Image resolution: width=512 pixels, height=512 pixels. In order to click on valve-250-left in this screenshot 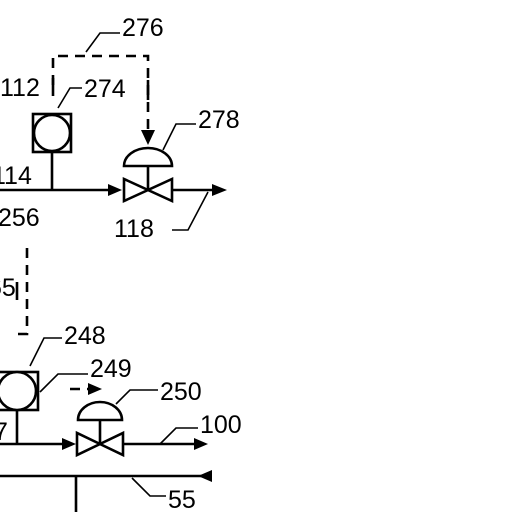, I will do `click(89, 444)`.